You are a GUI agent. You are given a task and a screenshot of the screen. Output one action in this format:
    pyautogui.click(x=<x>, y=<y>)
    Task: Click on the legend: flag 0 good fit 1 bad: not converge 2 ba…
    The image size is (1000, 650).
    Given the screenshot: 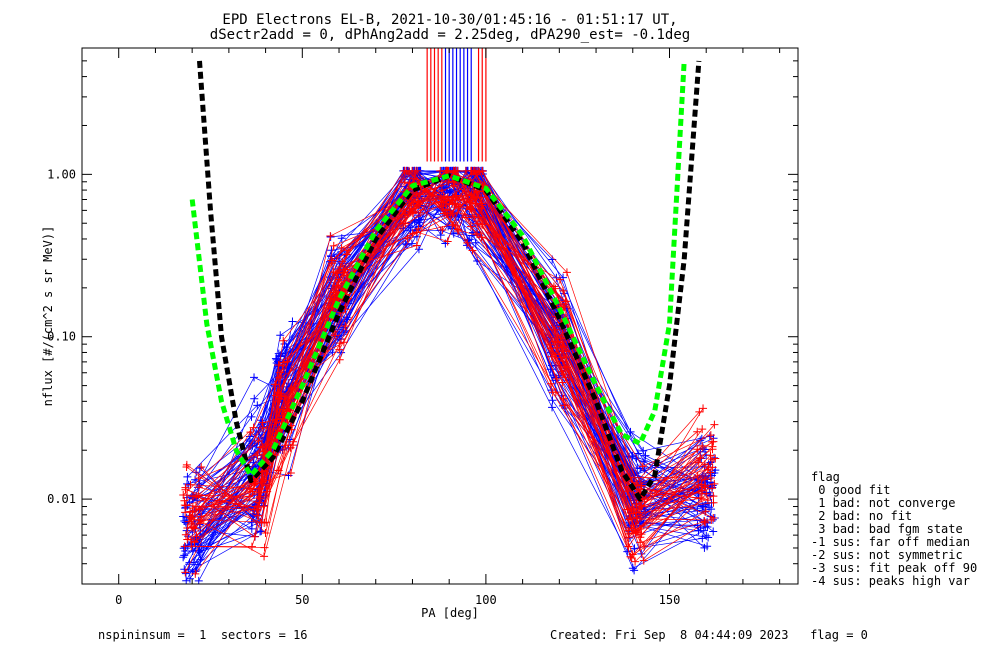 What is the action you would take?
    pyautogui.click(x=894, y=529)
    